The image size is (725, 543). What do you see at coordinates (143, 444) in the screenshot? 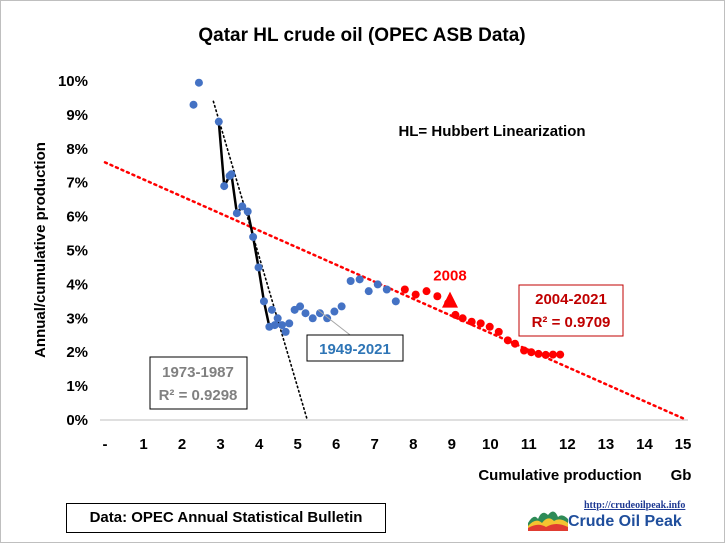
I see `x-tick-label: 1` at bounding box center [143, 444].